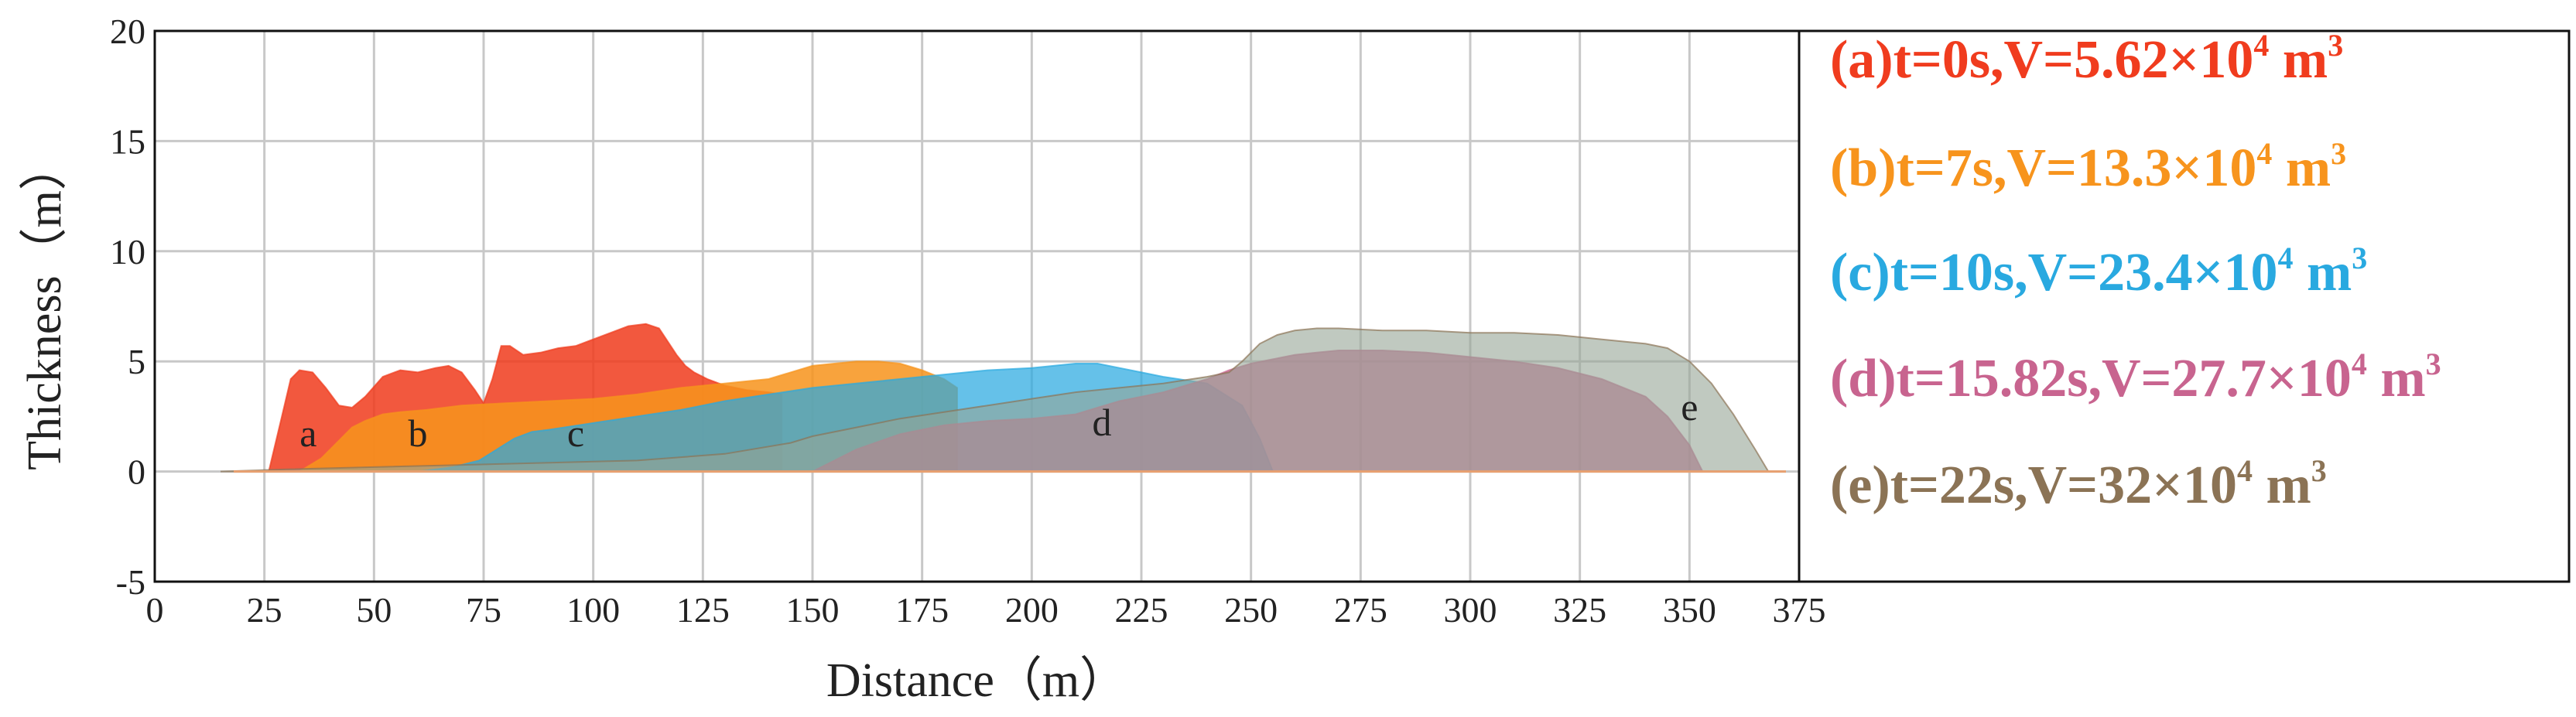  Describe the element at coordinates (136, 361) in the screenshot. I see `y-tick-label: 5` at that location.